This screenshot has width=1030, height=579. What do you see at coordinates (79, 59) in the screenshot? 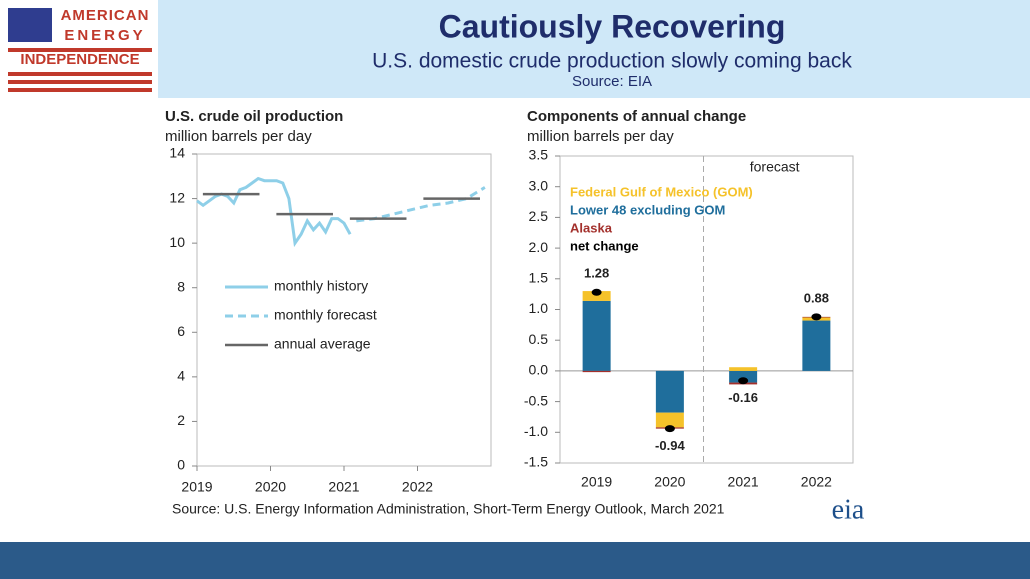
I see `logo-text: INDEPENDENCE` at bounding box center [79, 59].